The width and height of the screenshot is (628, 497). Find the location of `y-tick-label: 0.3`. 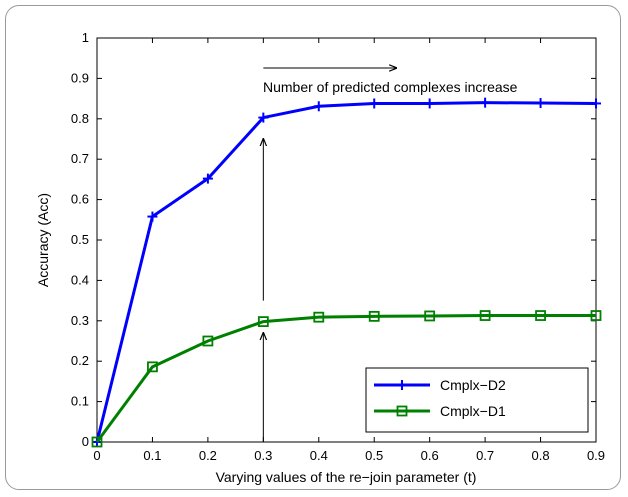

y-tick-label: 0.3 is located at coordinates (80, 320).